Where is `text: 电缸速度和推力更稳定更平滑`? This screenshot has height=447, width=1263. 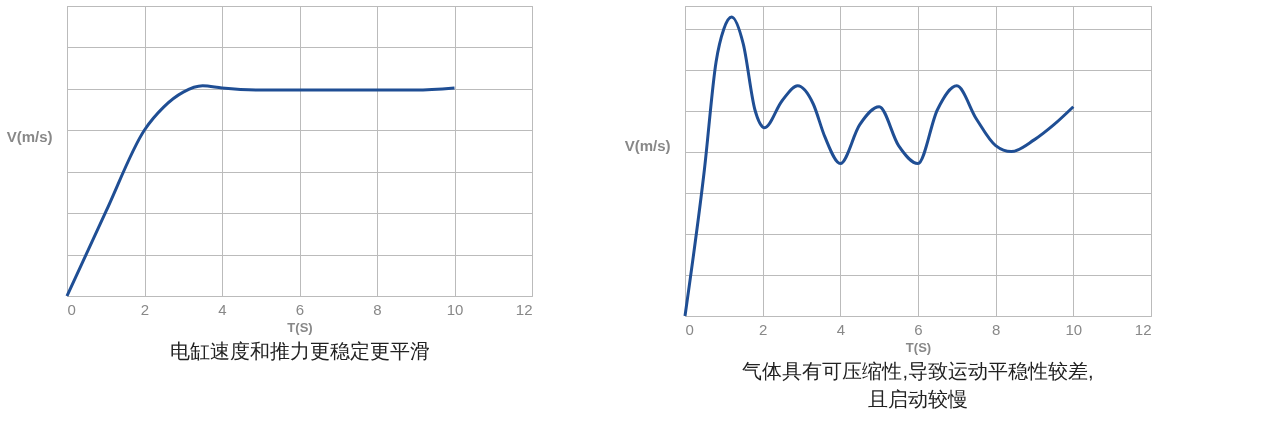
text: 电缸速度和推力更稳定更平滑 is located at coordinates (299, 351).